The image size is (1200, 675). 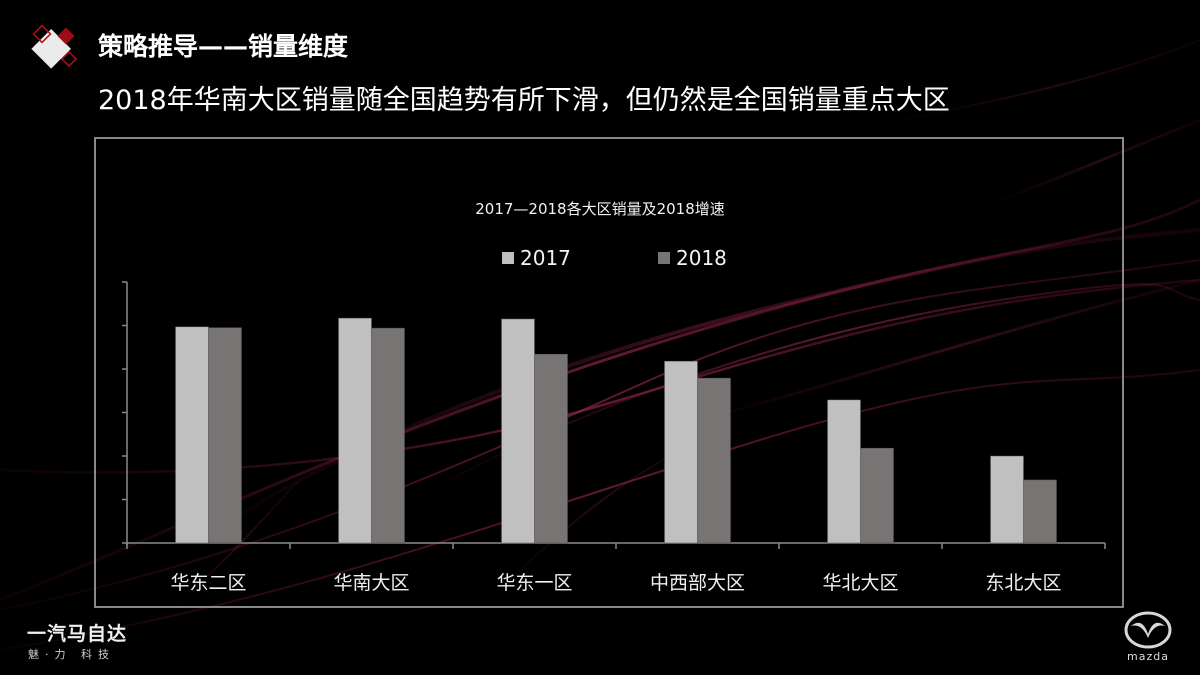 What do you see at coordinates (600, 258) in the screenshot?
I see `chart-legend: 2017 2018` at bounding box center [600, 258].